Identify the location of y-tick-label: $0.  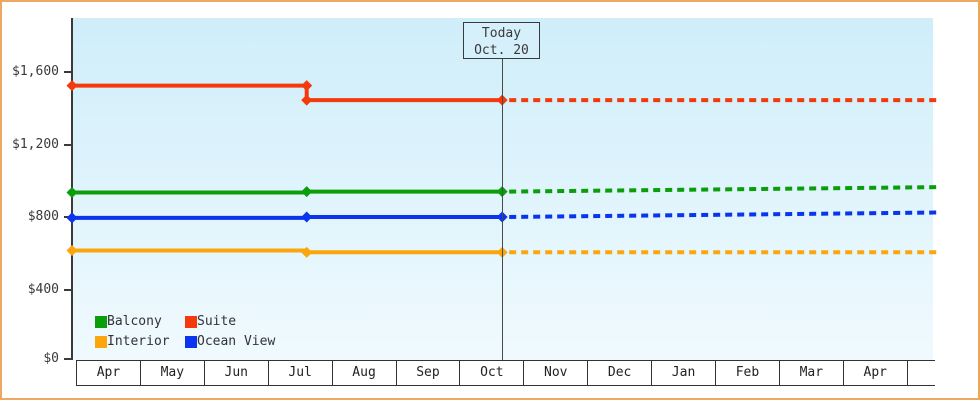
(51, 358).